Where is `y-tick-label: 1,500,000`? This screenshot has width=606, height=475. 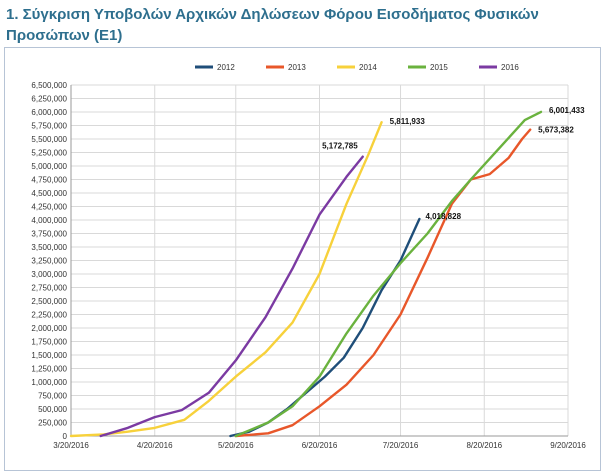
y-tick-label: 1,500,000 is located at coordinates (49, 355).